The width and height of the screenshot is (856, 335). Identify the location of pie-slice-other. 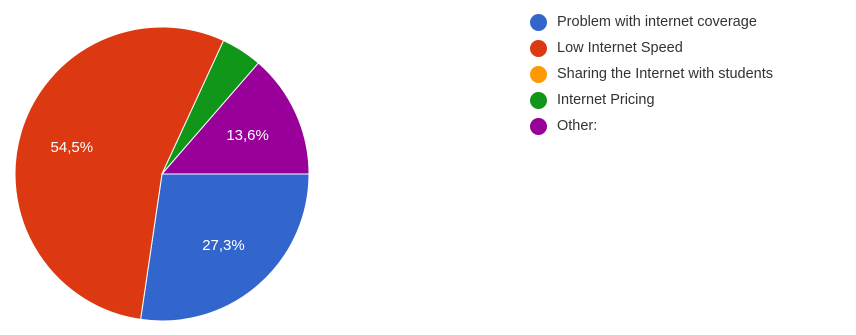
(235, 118).